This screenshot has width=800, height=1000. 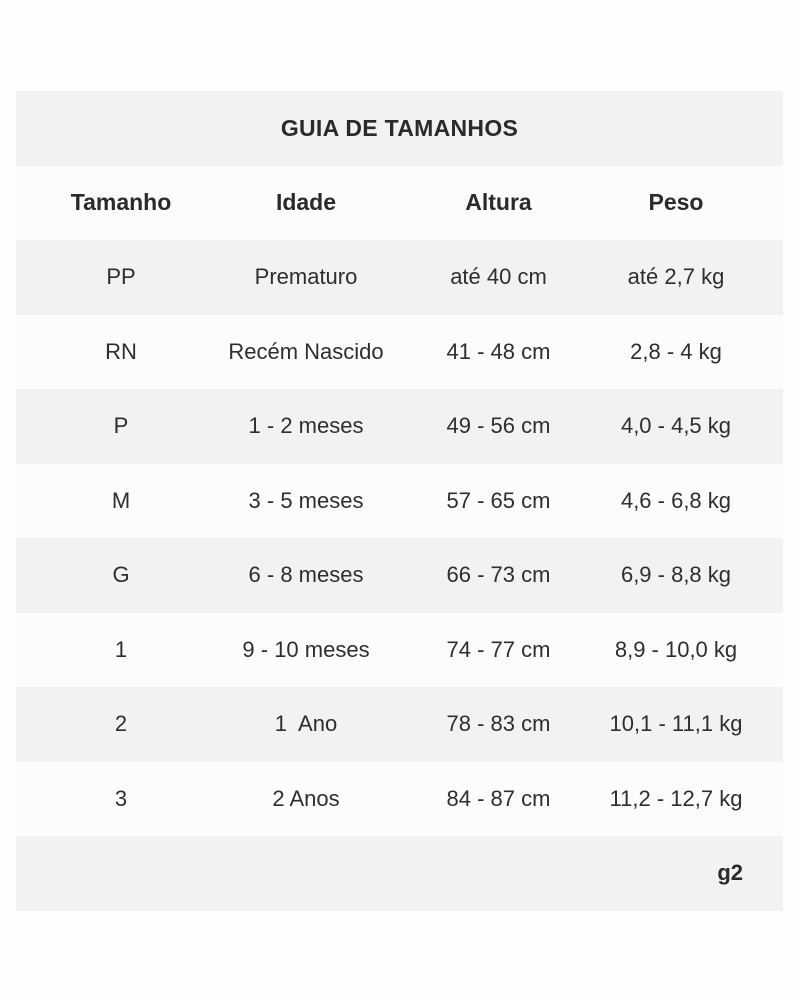 I want to click on header-age: Idade, so click(x=306, y=202).